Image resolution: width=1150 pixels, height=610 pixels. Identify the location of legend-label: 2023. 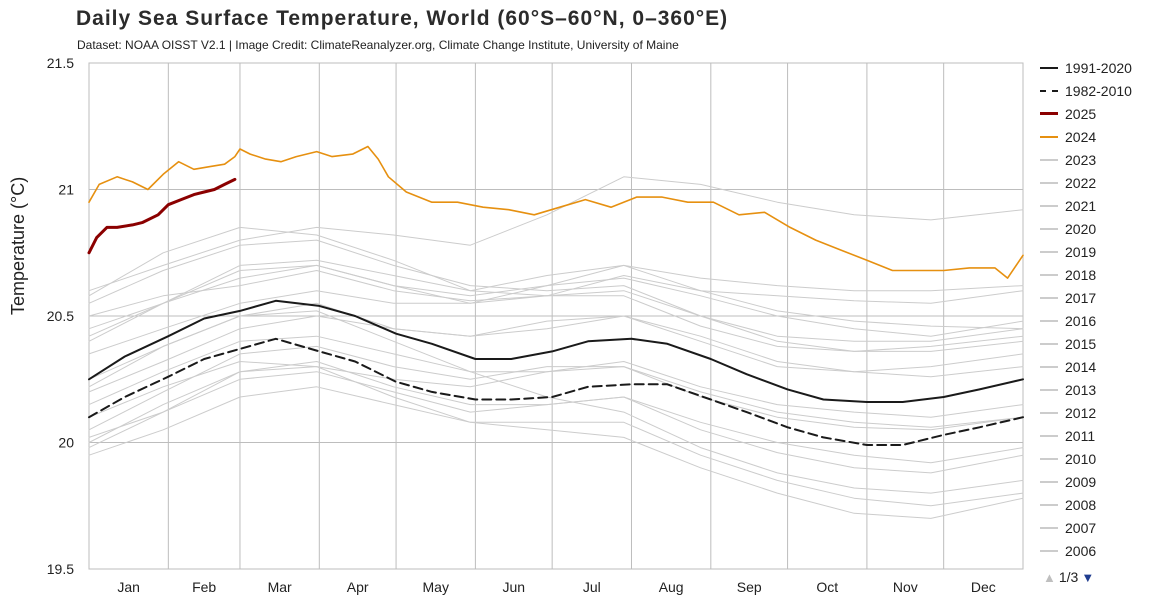
(1081, 159).